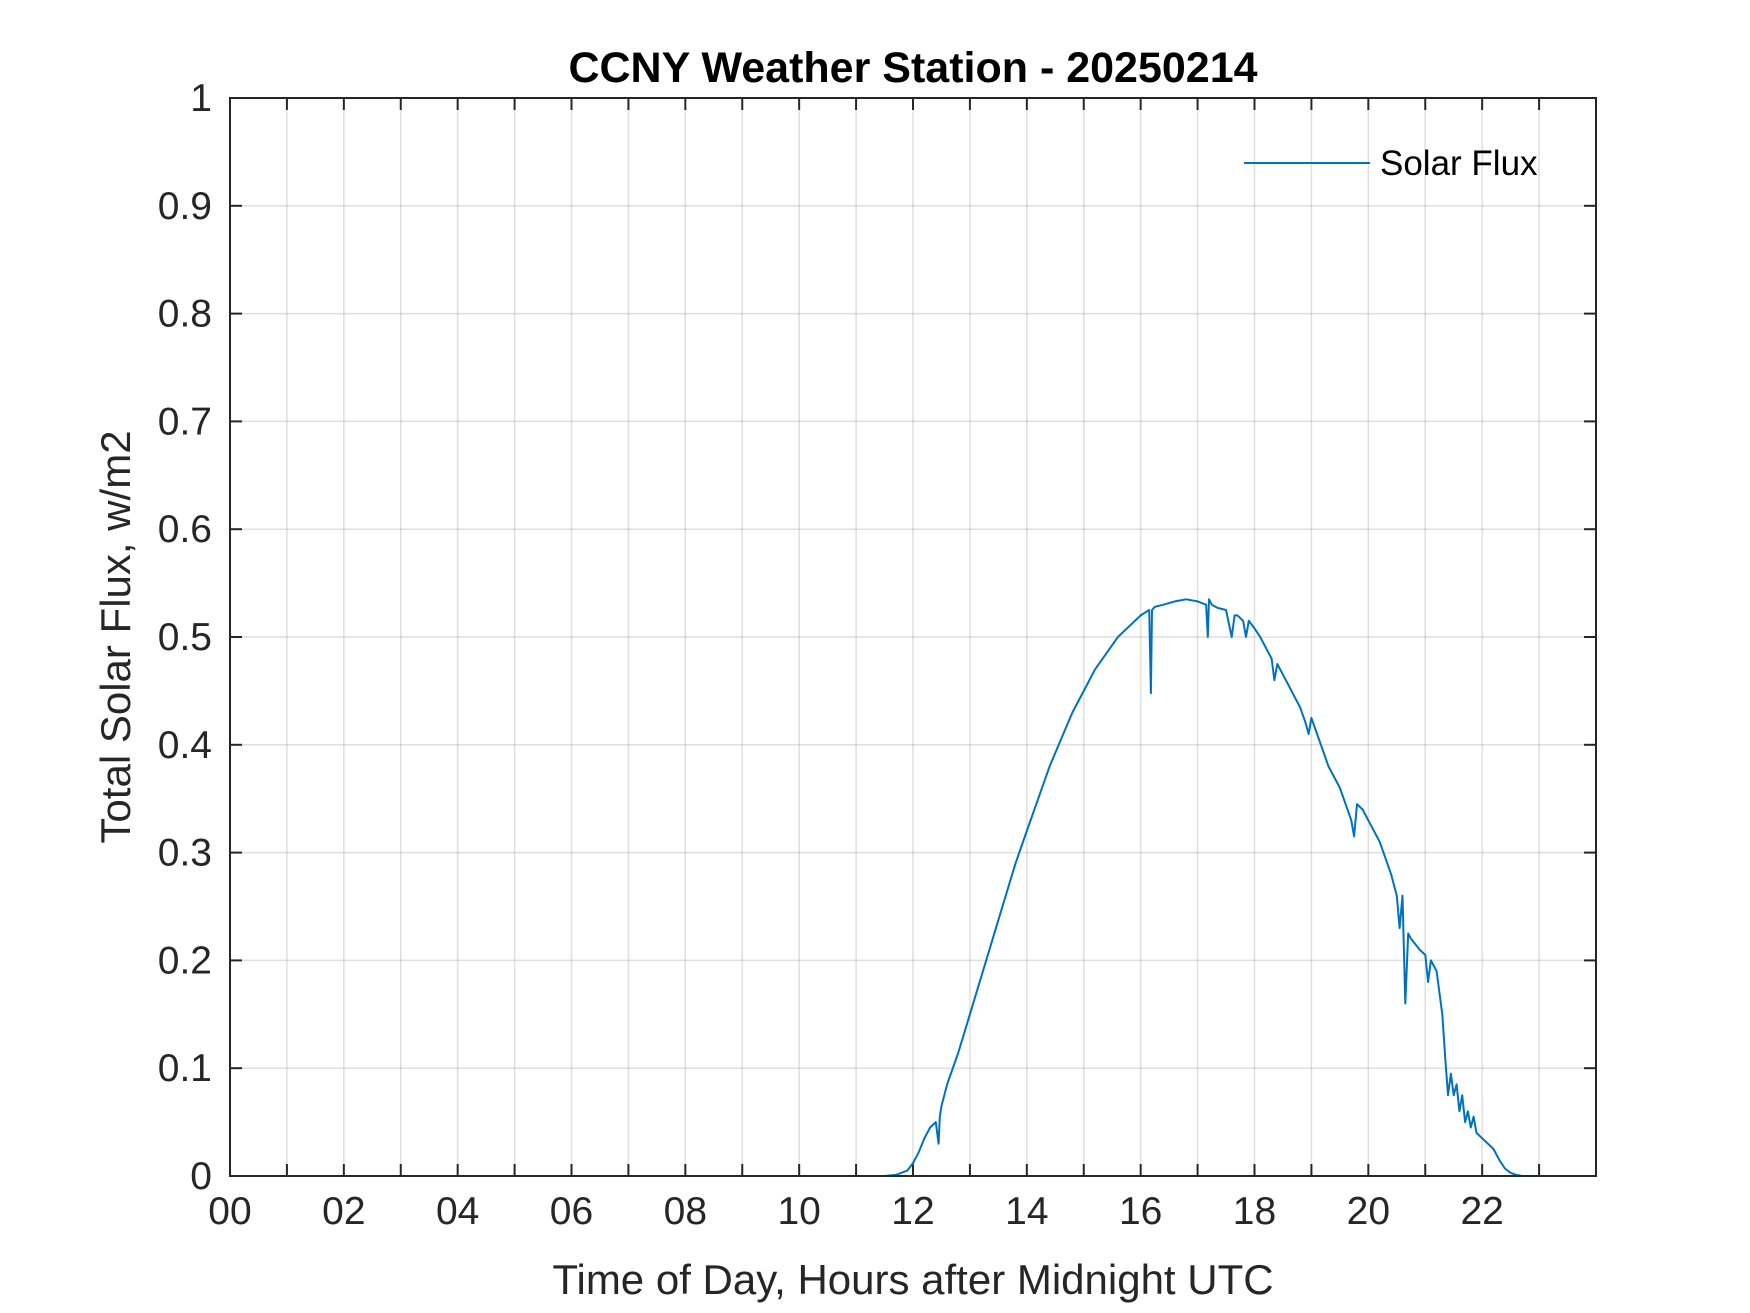 This screenshot has height=1313, width=1750. Describe the element at coordinates (1140, 1211) in the screenshot. I see `x-tick-label: 16` at that location.